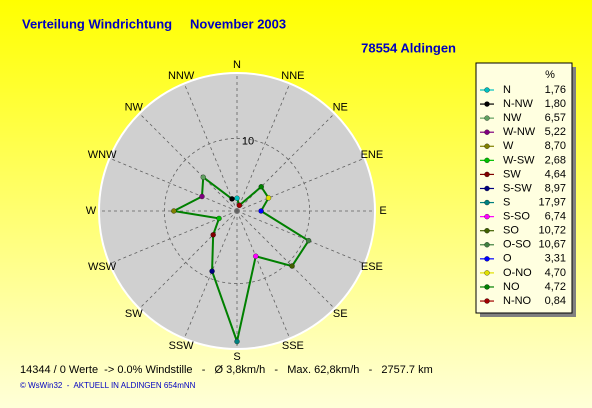 This screenshot has width=592, height=408. I want to click on axis-label: E, so click(382, 211).